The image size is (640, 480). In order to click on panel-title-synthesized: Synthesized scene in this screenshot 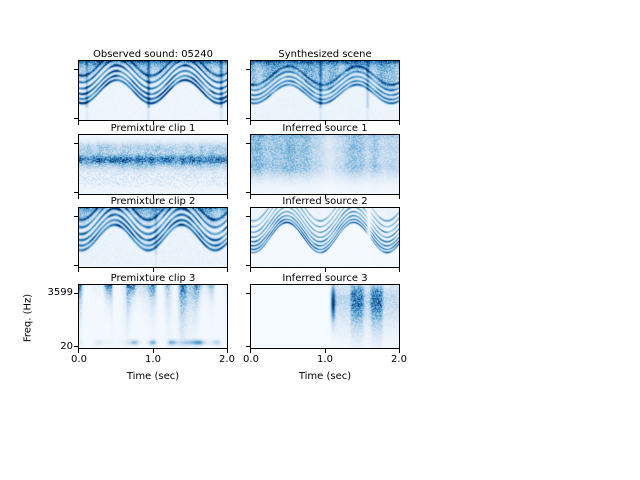, I will do `click(325, 54)`.